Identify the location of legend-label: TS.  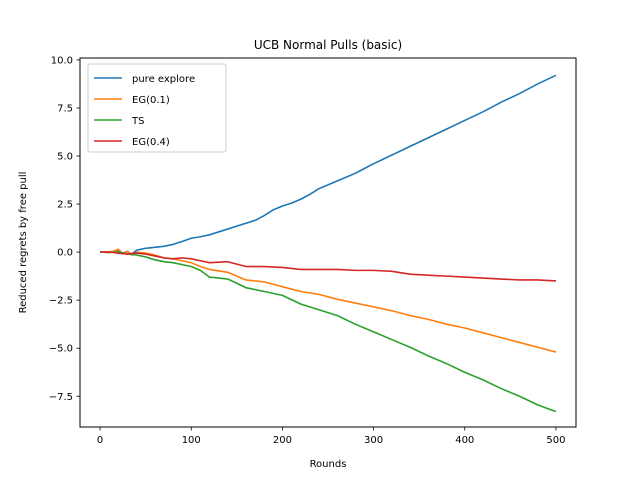
(137, 121).